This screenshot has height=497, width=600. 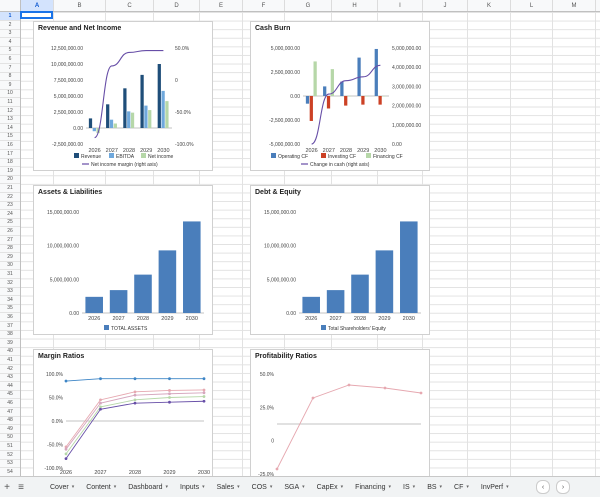 I want to click on sheet-tab-sales: Sales ▾, so click(x=228, y=487).